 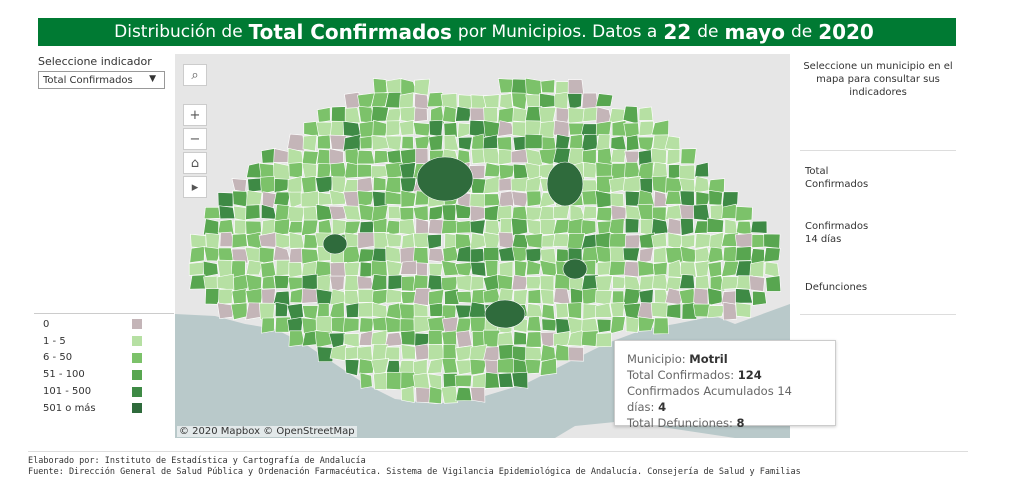 I want to click on chevron-down-icon: ▼, so click(x=152, y=79).